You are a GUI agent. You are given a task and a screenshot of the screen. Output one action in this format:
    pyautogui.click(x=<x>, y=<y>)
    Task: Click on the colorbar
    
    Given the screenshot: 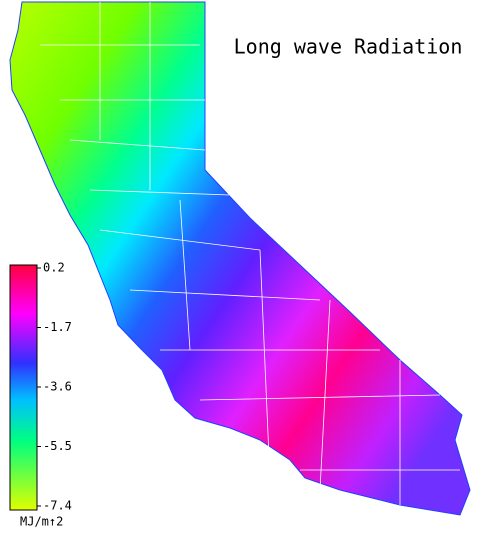 What is the action you would take?
    pyautogui.click(x=23, y=387)
    